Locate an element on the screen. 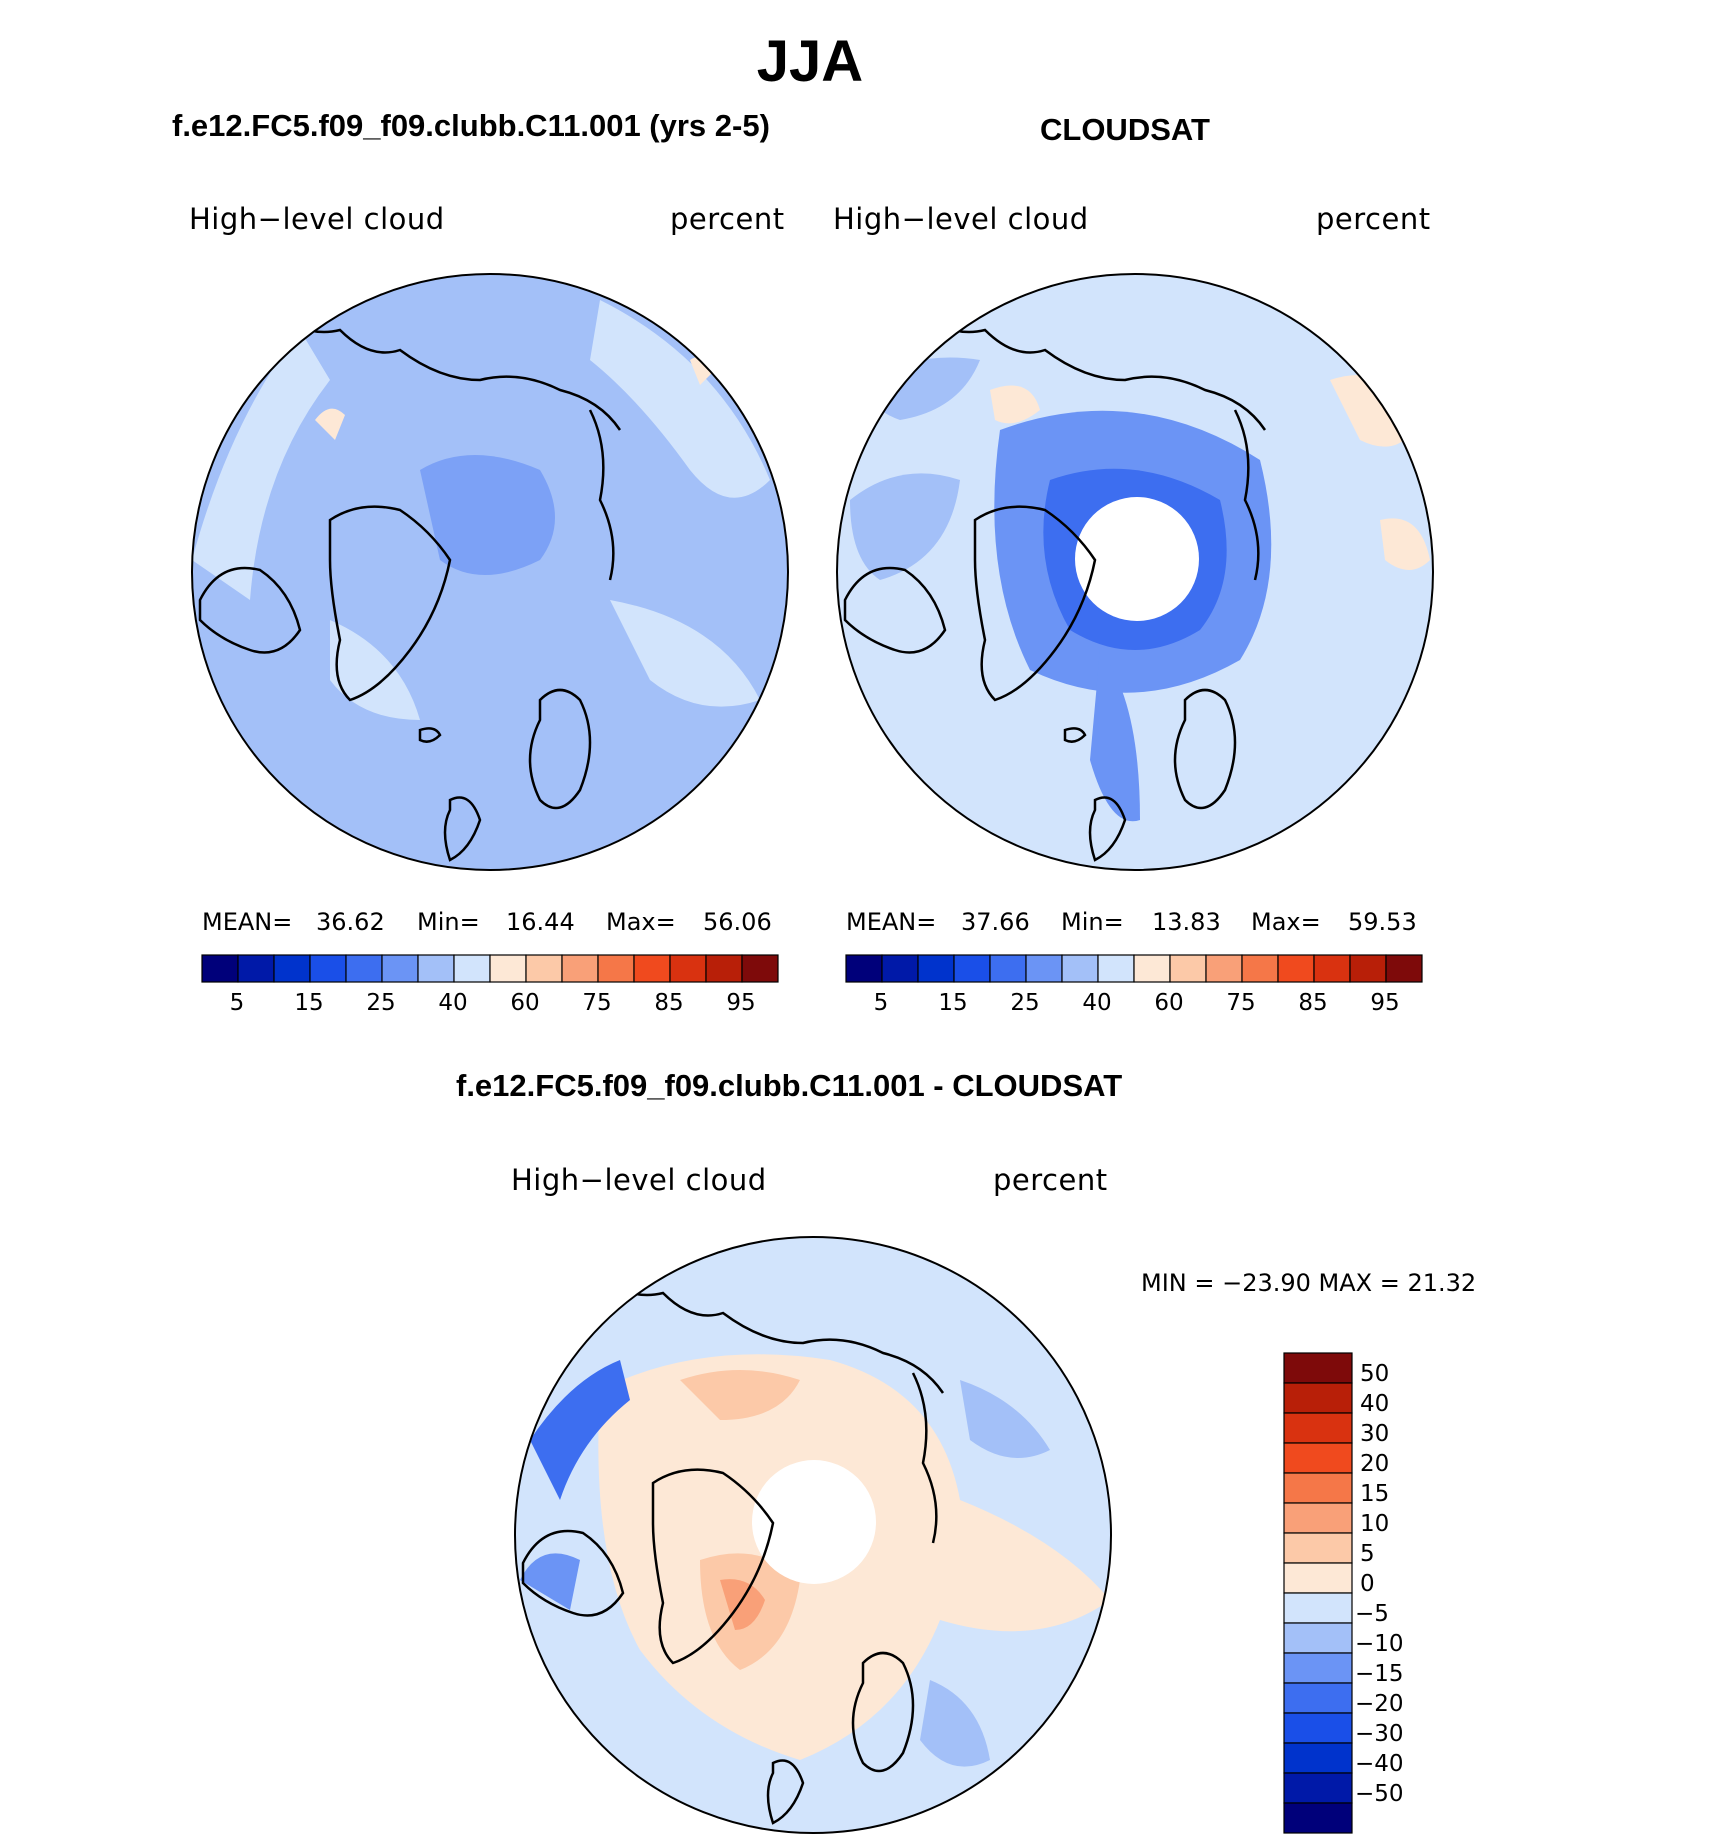  diff-minmax-label: MIN = −23.90 MAX = 21.32 is located at coordinates (1309, 1283).